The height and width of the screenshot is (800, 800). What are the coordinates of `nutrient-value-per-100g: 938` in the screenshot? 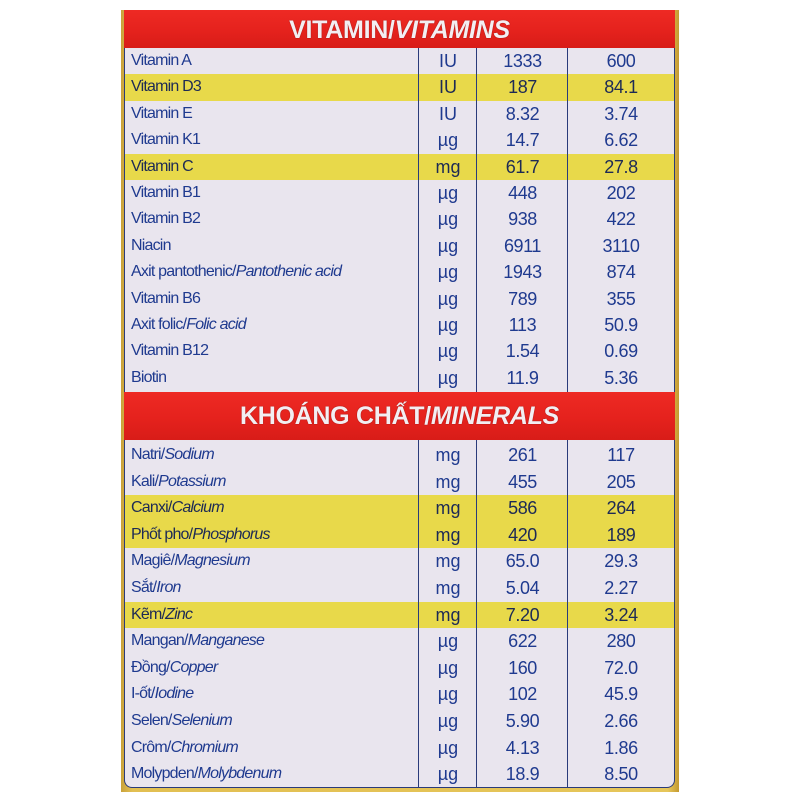 It's located at (522, 219).